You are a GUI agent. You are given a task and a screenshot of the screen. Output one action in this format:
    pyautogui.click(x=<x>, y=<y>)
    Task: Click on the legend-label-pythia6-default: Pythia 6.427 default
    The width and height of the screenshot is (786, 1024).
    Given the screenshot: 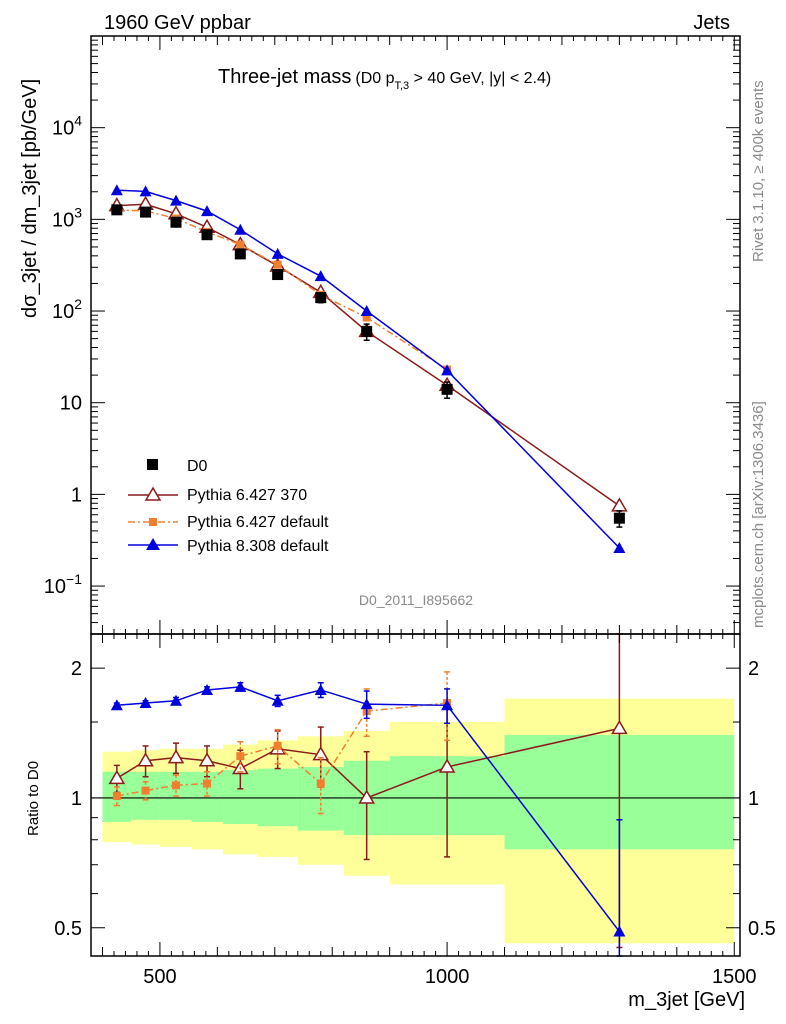 What is the action you would take?
    pyautogui.click(x=258, y=522)
    